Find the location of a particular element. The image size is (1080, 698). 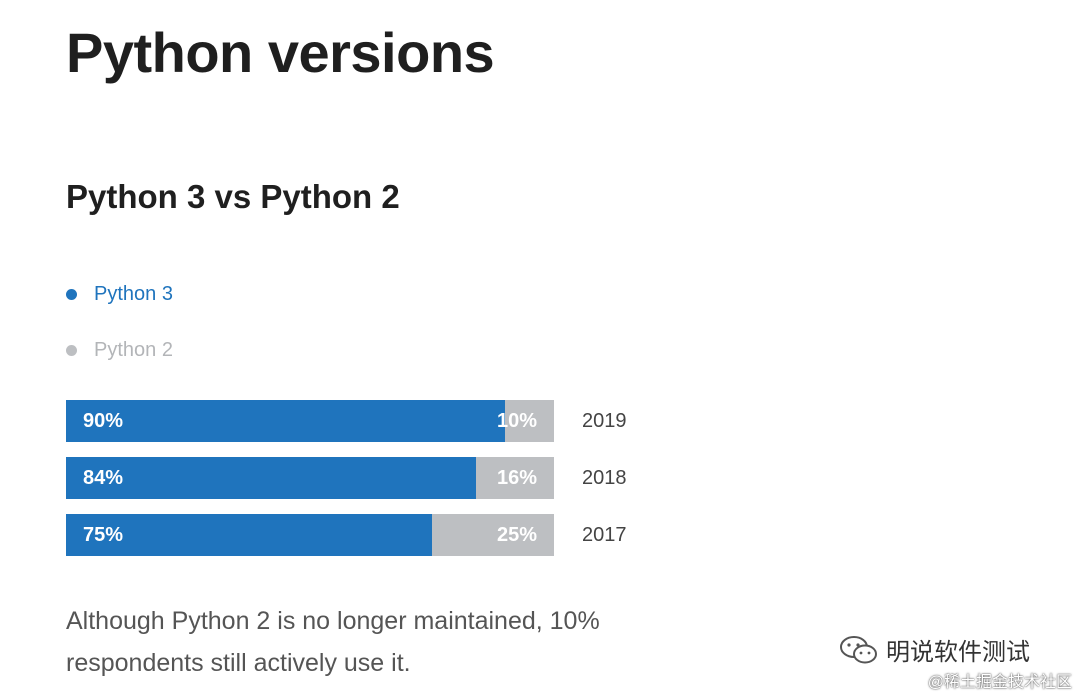

bar-track: 75% 25% is located at coordinates (310, 535).